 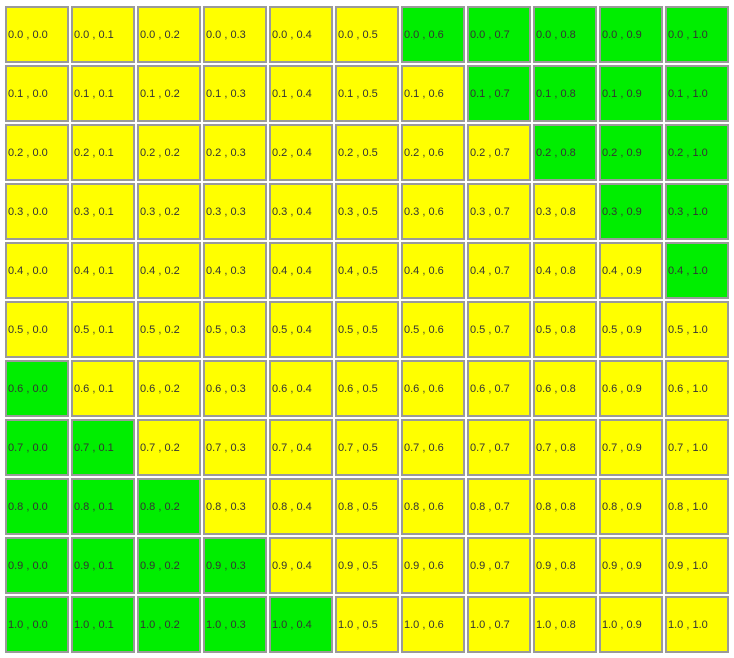 I want to click on grid-cell: 0.1 , 0.9, so click(x=631, y=93).